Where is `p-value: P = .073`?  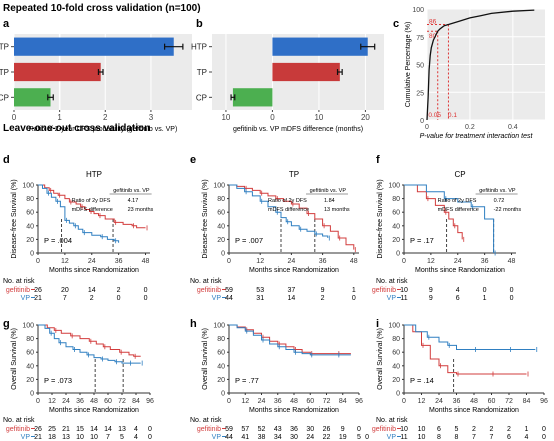 p-value: P = .073 is located at coordinates (58, 380).